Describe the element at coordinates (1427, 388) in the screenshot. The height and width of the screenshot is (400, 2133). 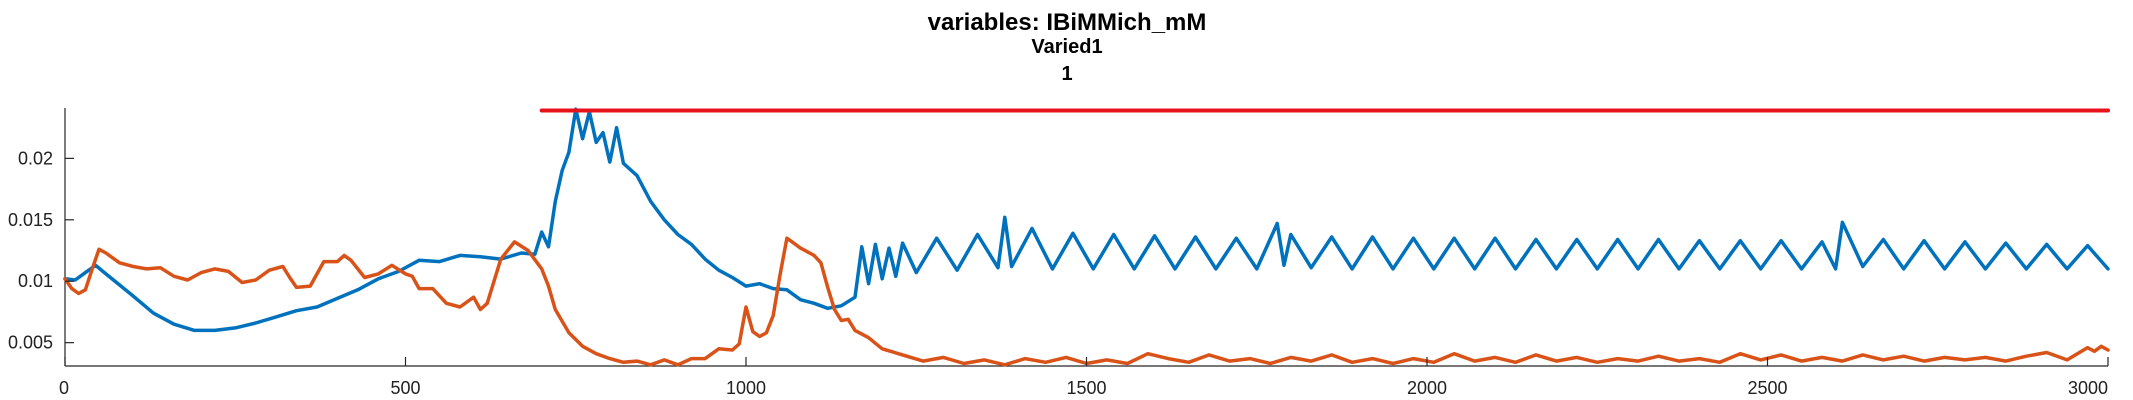
I see `x-tick-label: 2000` at that location.